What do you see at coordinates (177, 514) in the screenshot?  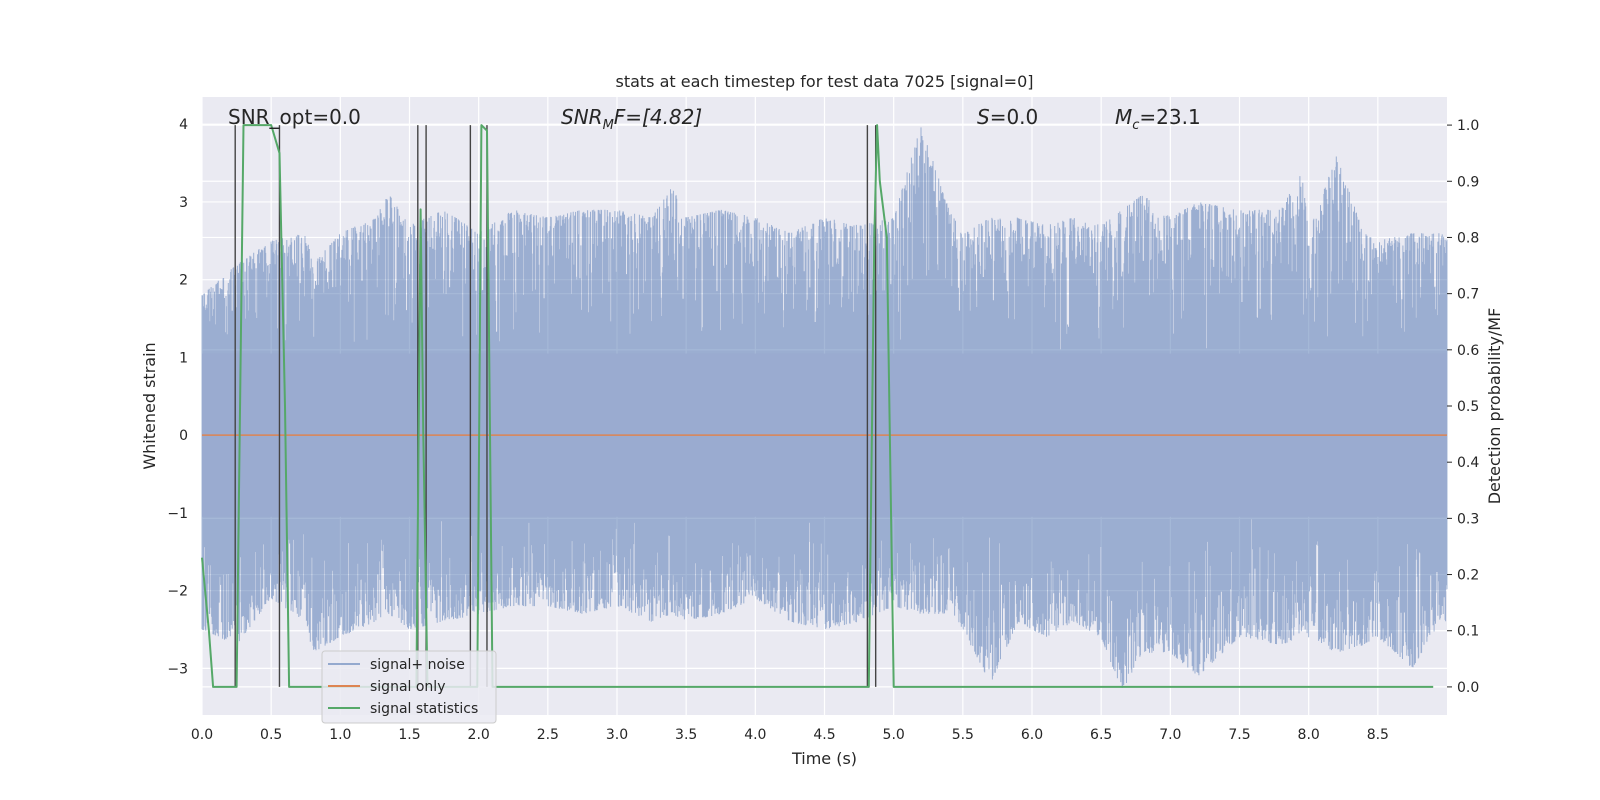 I see `y-tick-label: −1` at bounding box center [177, 514].